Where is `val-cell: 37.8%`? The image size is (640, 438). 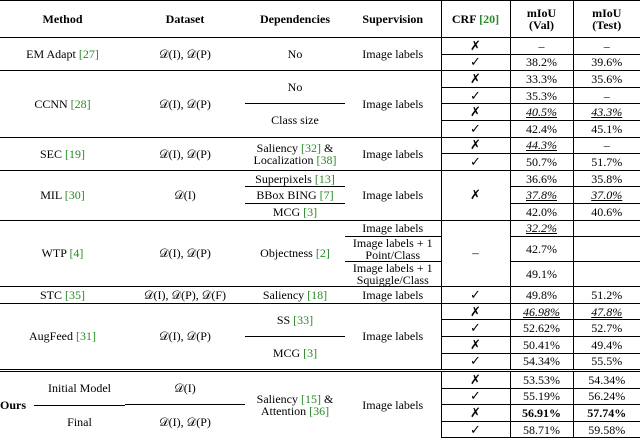
val-cell: 37.8% is located at coordinates (541, 195).